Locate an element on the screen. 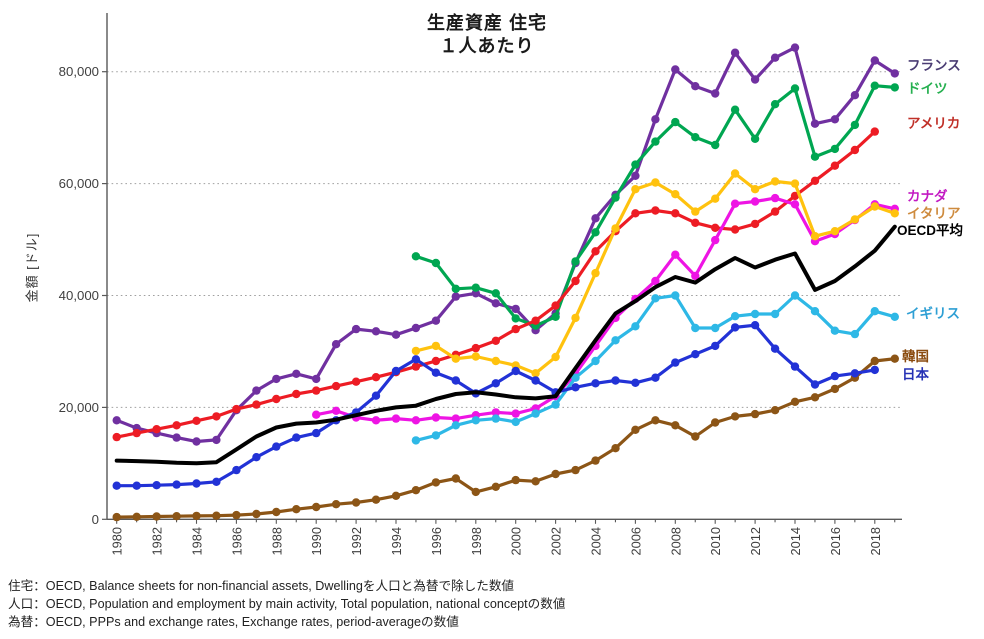 The image size is (984, 639). series-point-uk-2019 is located at coordinates (894, 316).